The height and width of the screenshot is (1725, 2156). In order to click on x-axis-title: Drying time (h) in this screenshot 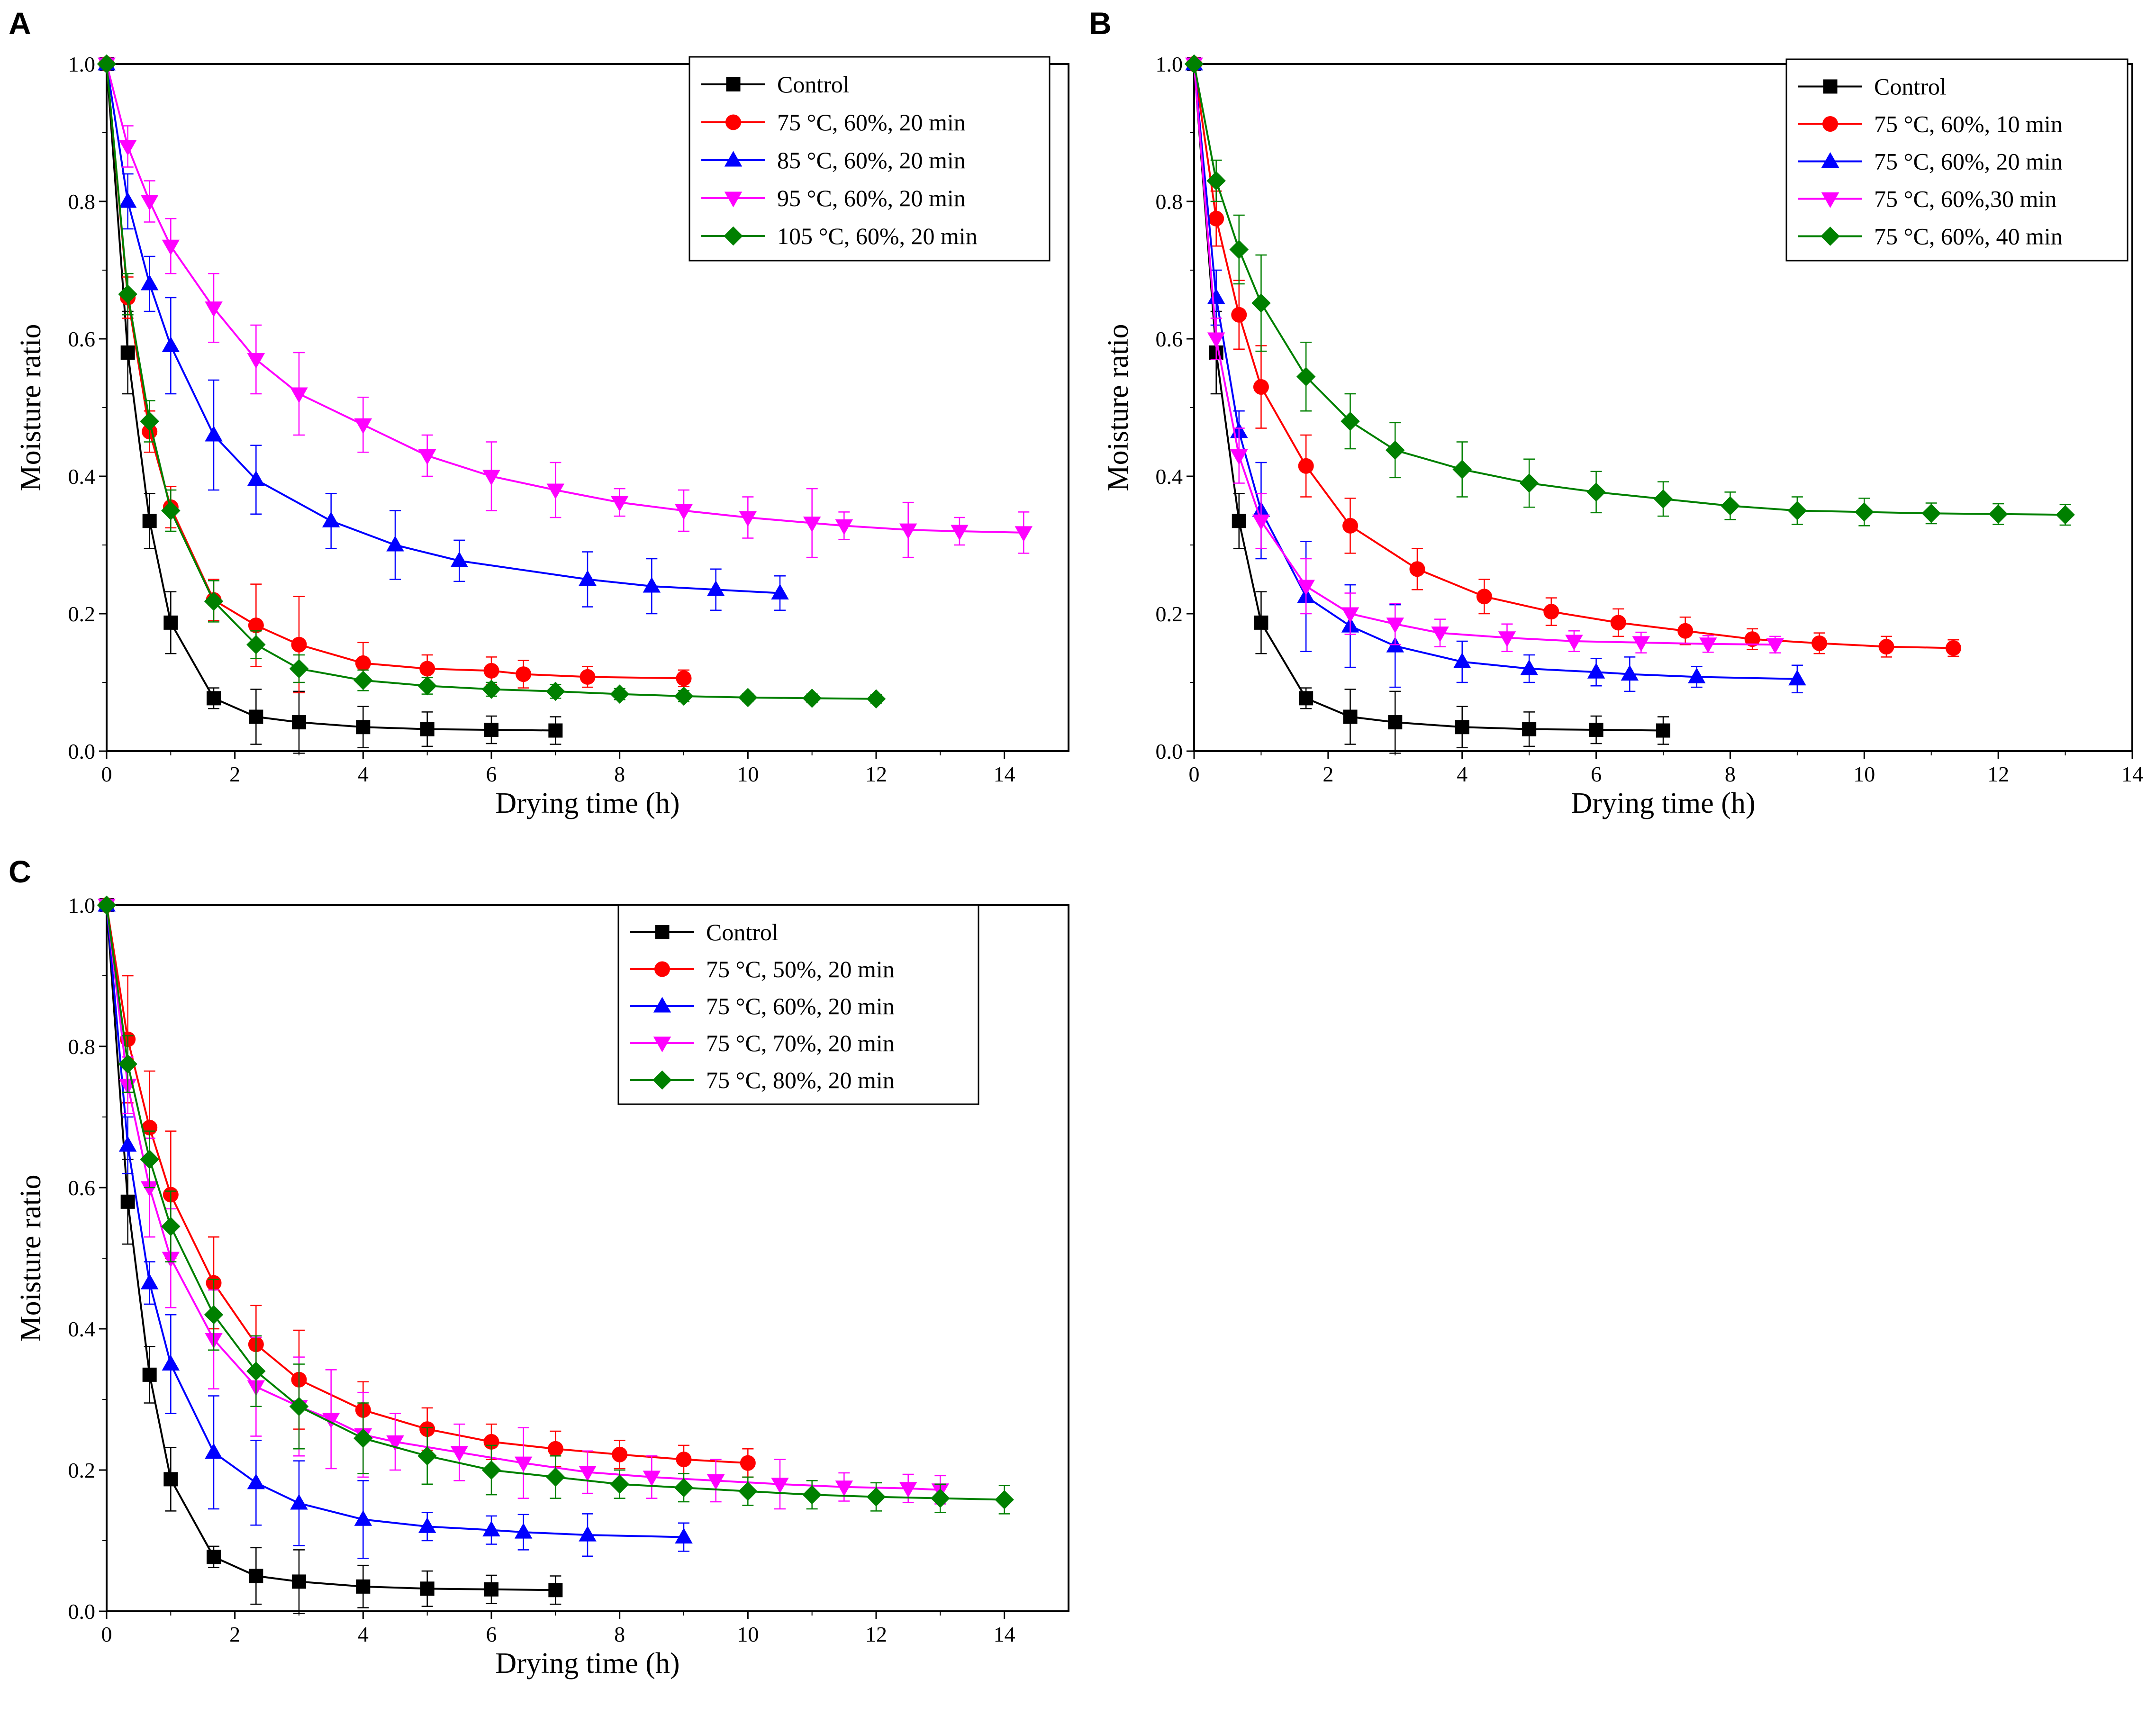, I will do `click(1663, 803)`.